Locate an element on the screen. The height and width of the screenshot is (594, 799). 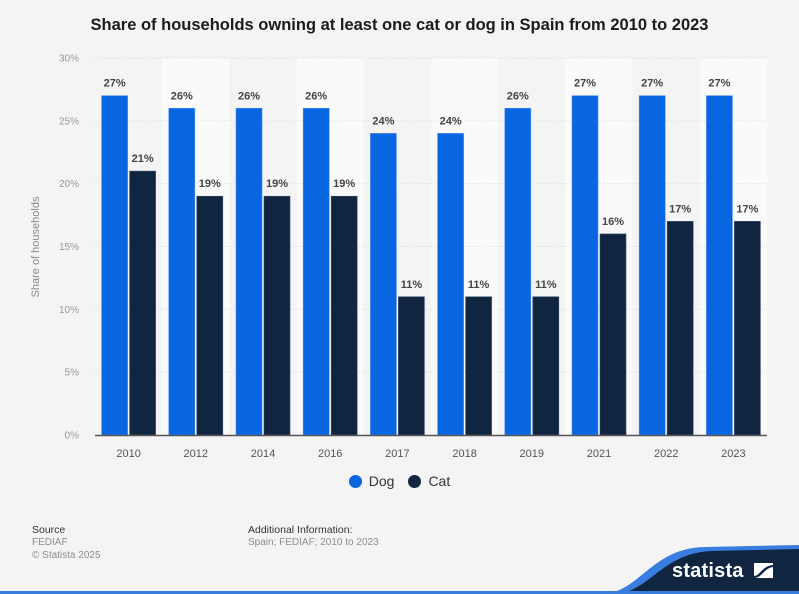
y-tick-label: 10% is located at coordinates (69, 310).